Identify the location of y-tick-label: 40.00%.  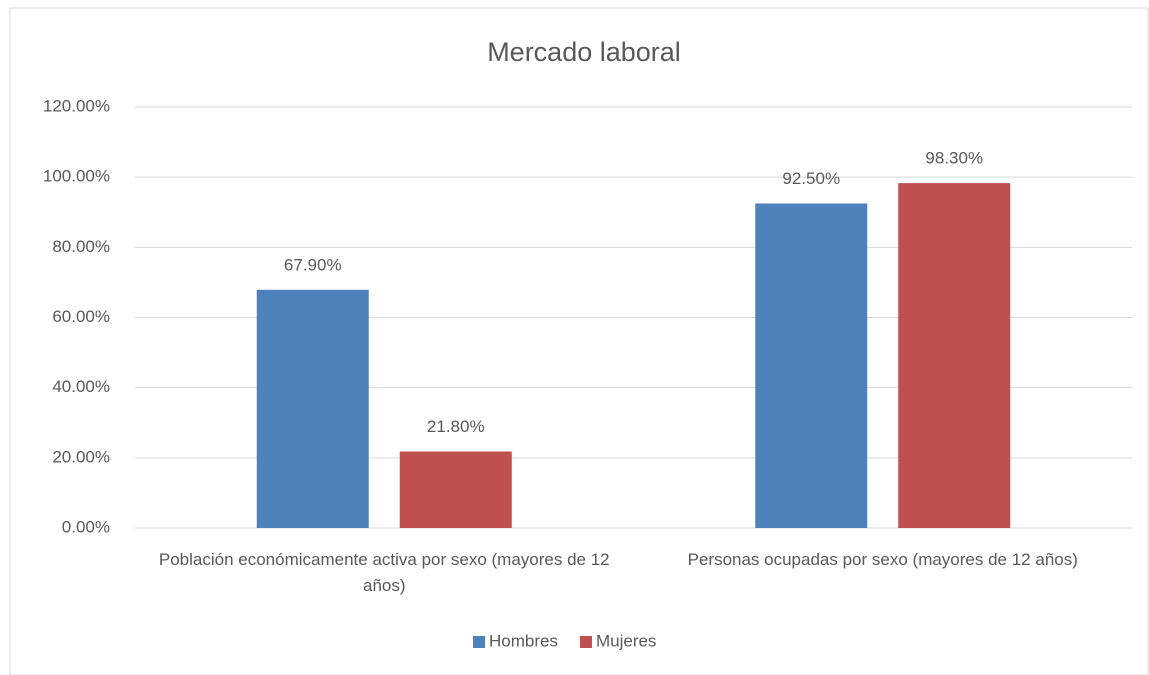
(81, 386).